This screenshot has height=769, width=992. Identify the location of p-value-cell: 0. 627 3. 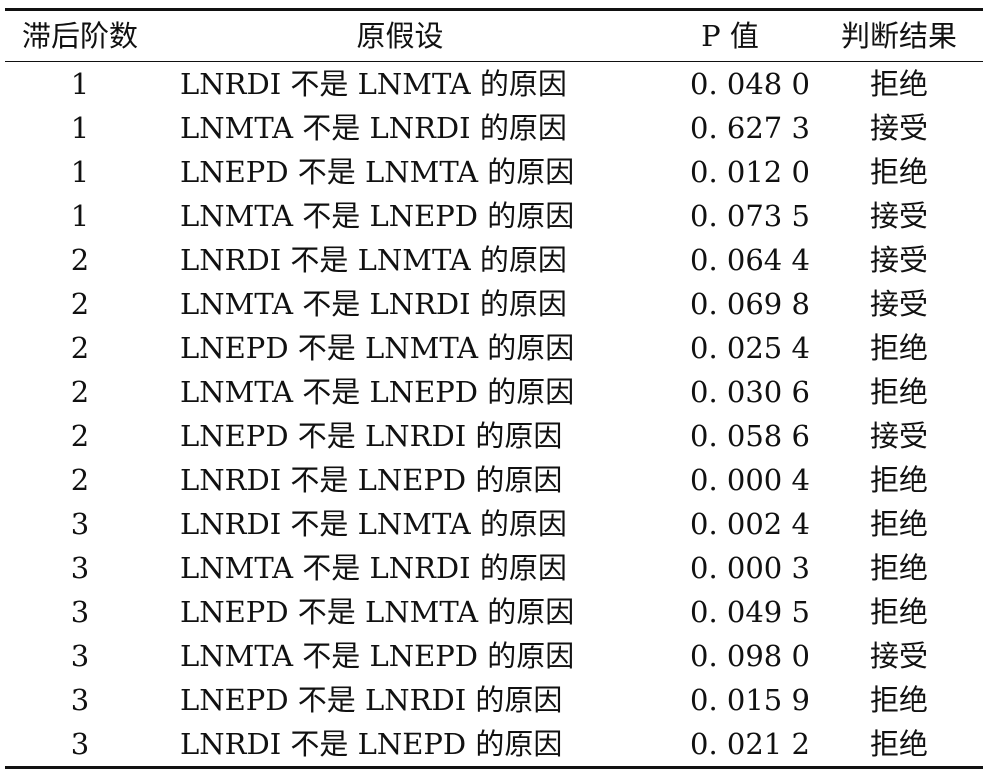
(750, 128).